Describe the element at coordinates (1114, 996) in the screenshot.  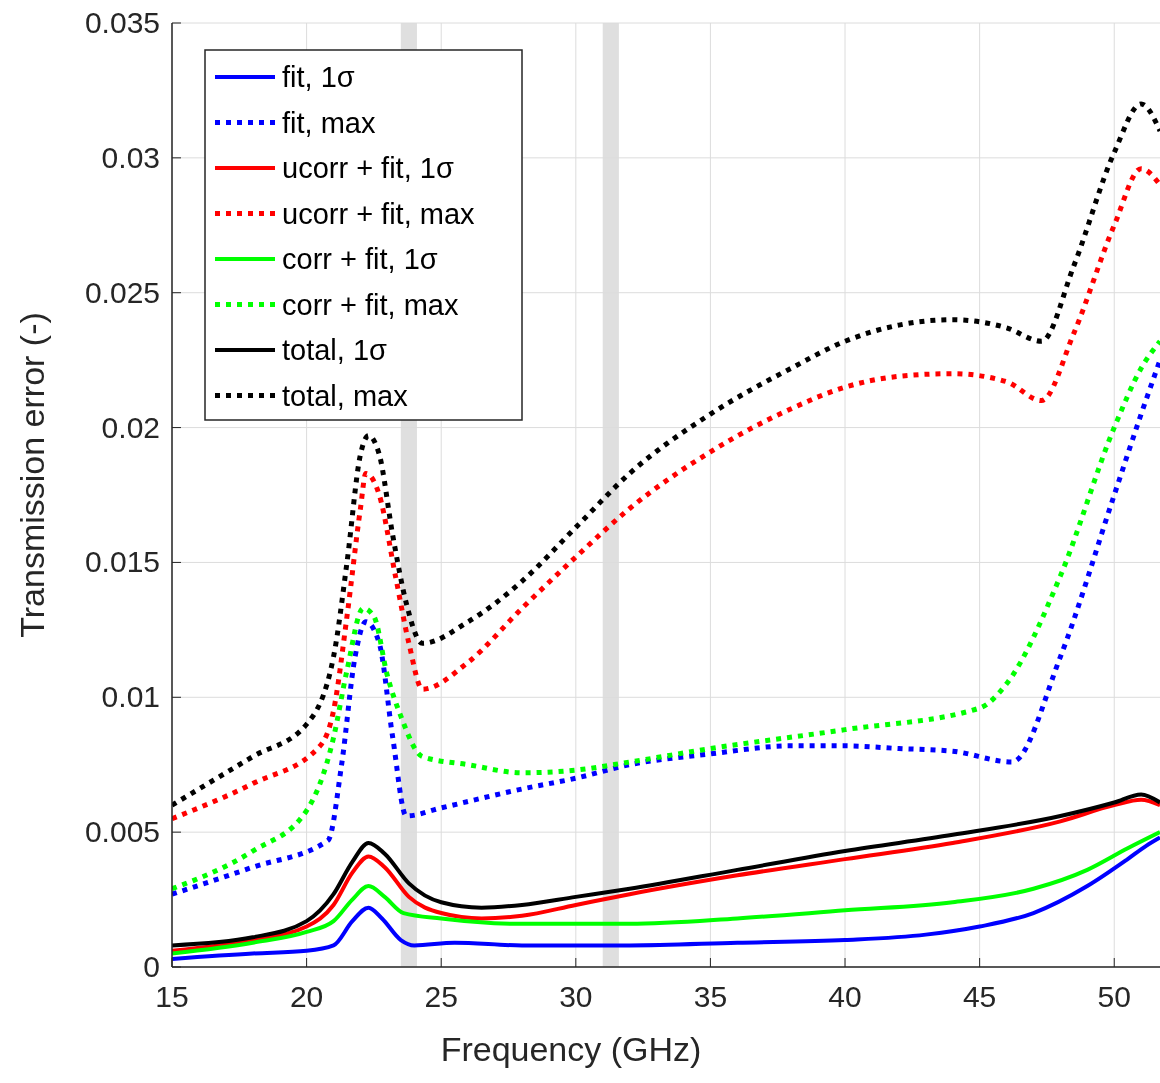
I see `x-tick-label: 50` at that location.